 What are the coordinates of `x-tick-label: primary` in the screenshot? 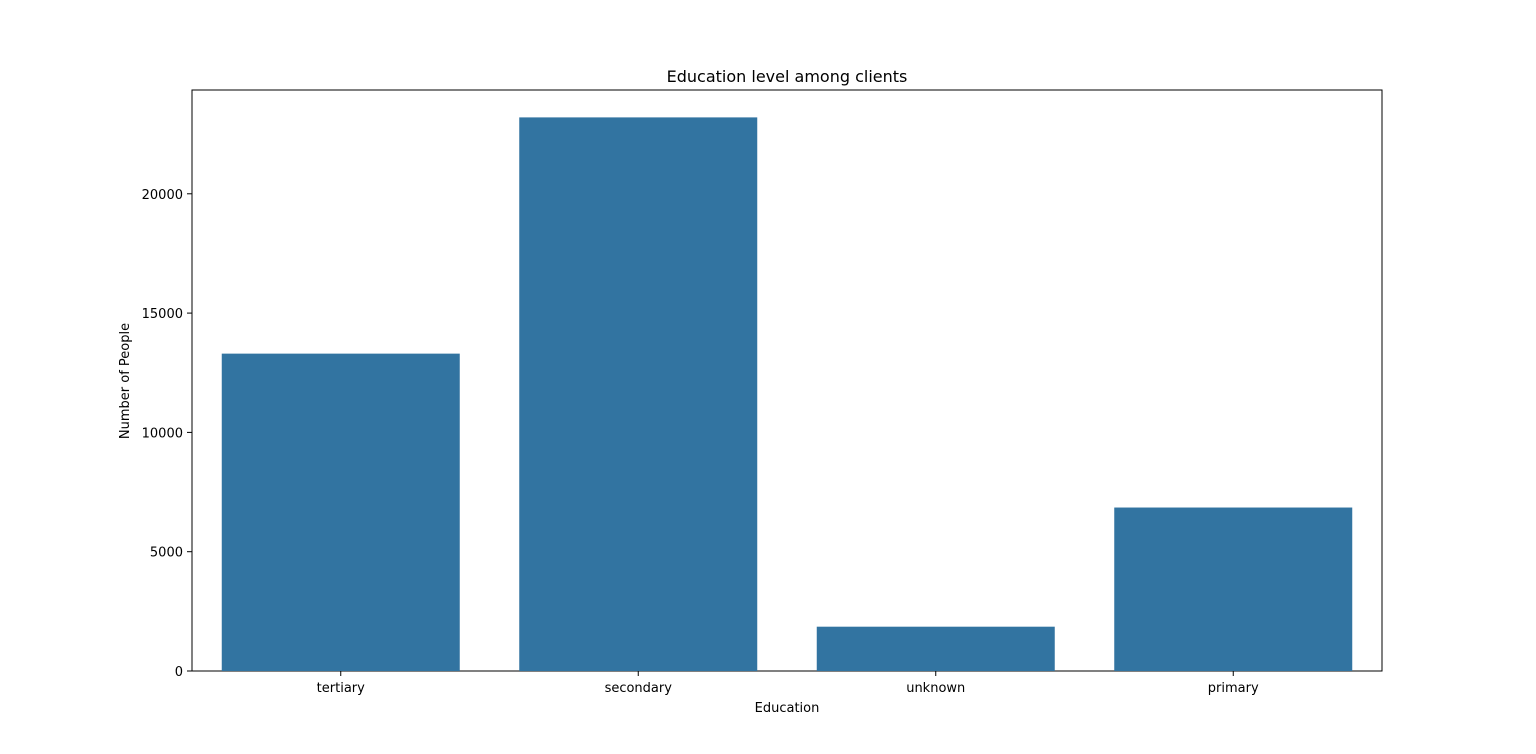 It's located at (1233, 688).